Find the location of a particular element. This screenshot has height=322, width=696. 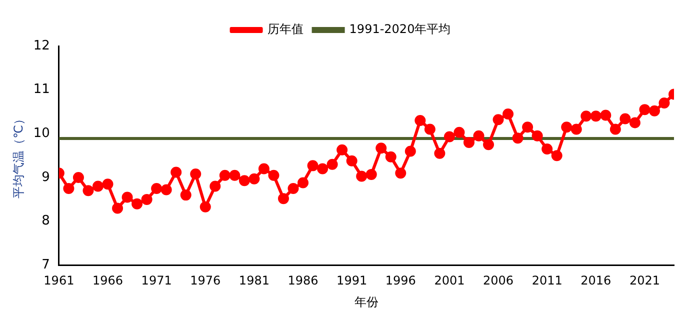

legend-label: 1991-2020年平均 is located at coordinates (400, 29).